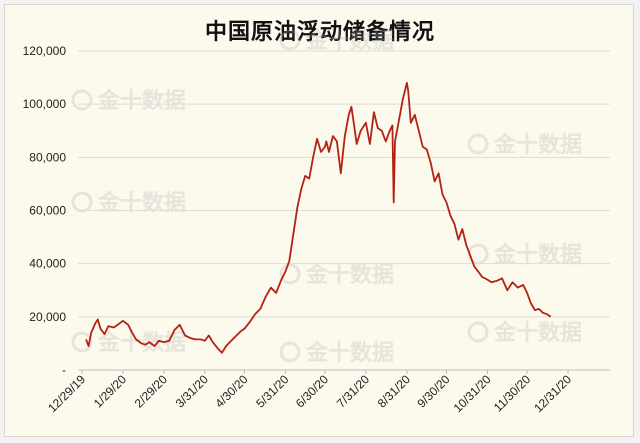  What do you see at coordinates (552, 393) in the screenshot?
I see `x-tick-label: 12/31/20` at bounding box center [552, 393].